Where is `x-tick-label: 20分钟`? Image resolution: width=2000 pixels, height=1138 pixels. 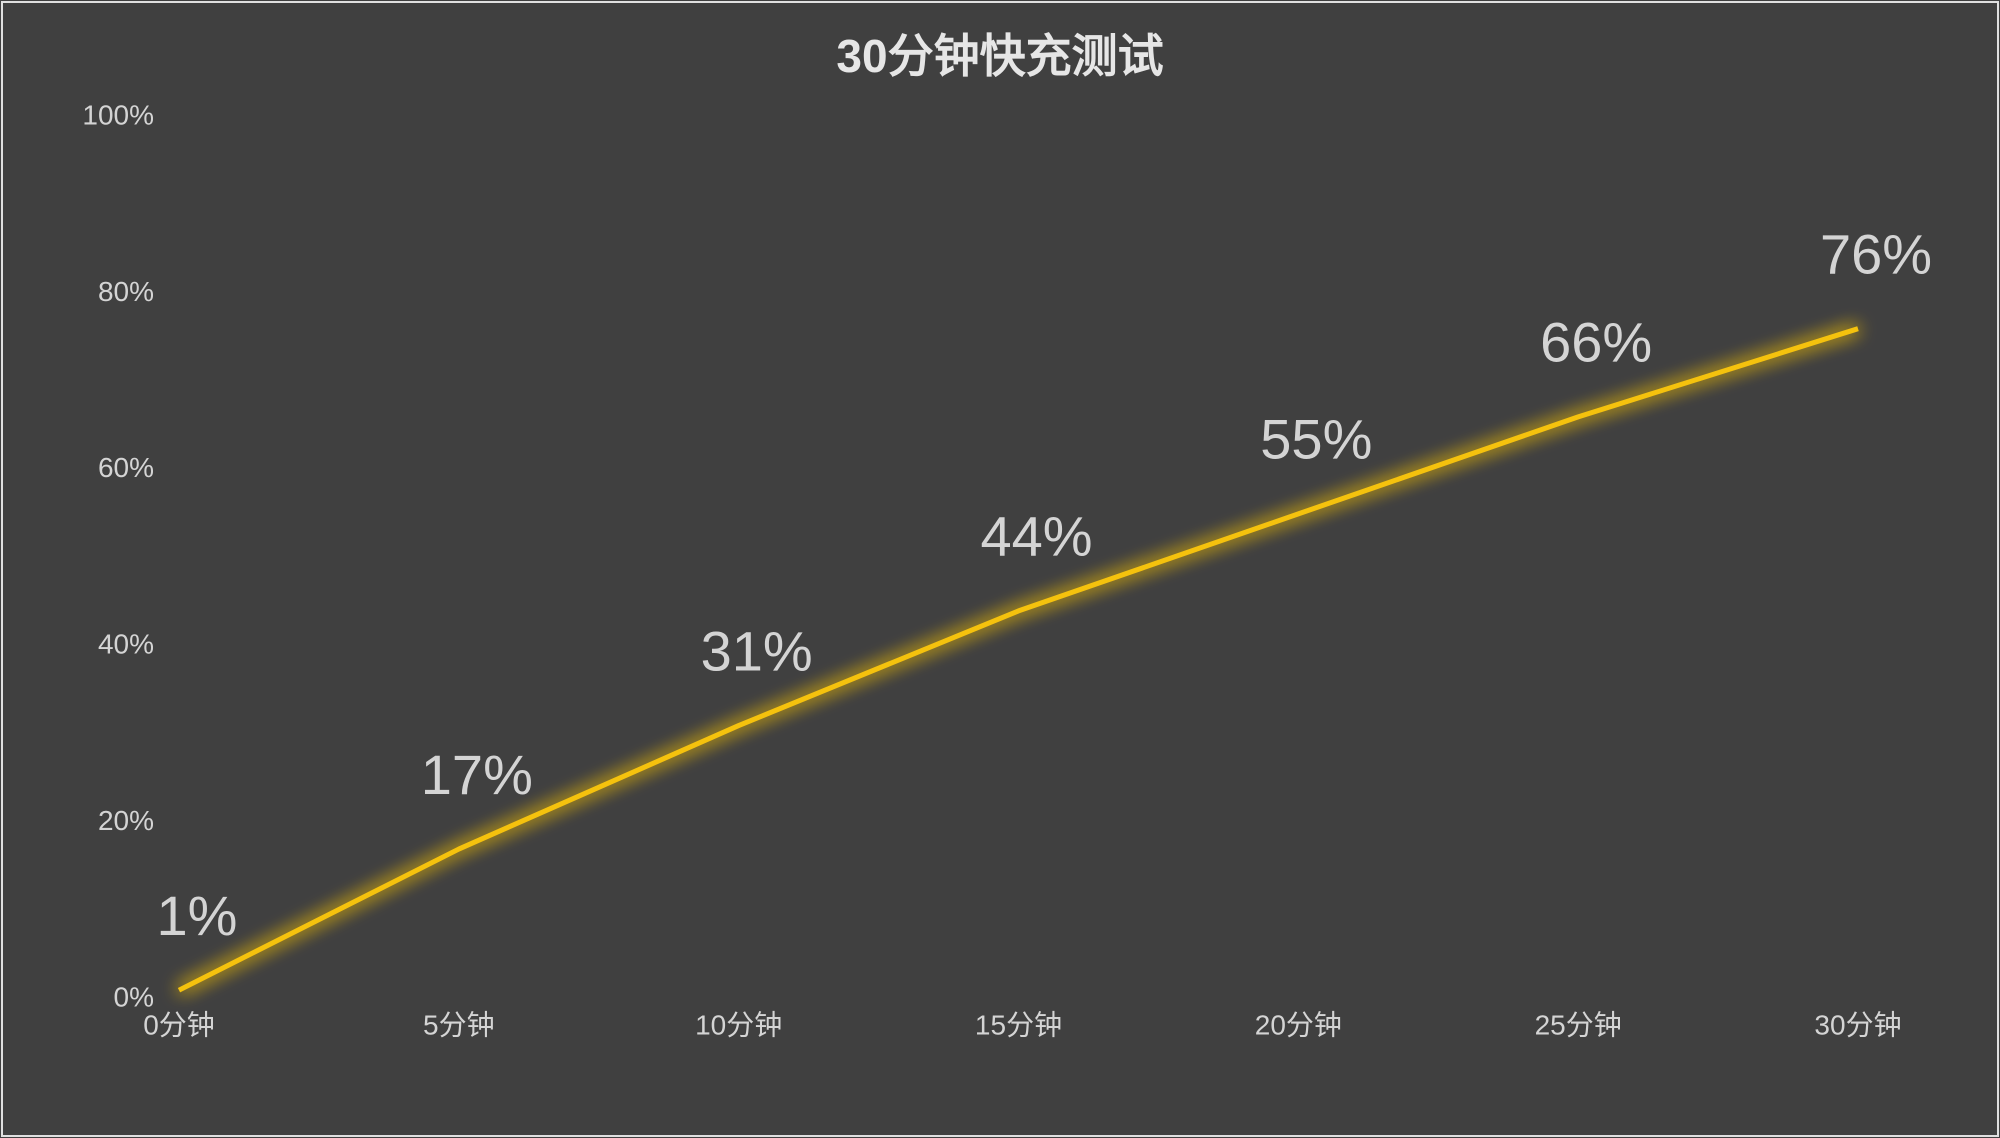 x-tick-label: 20分钟 is located at coordinates (1298, 1024).